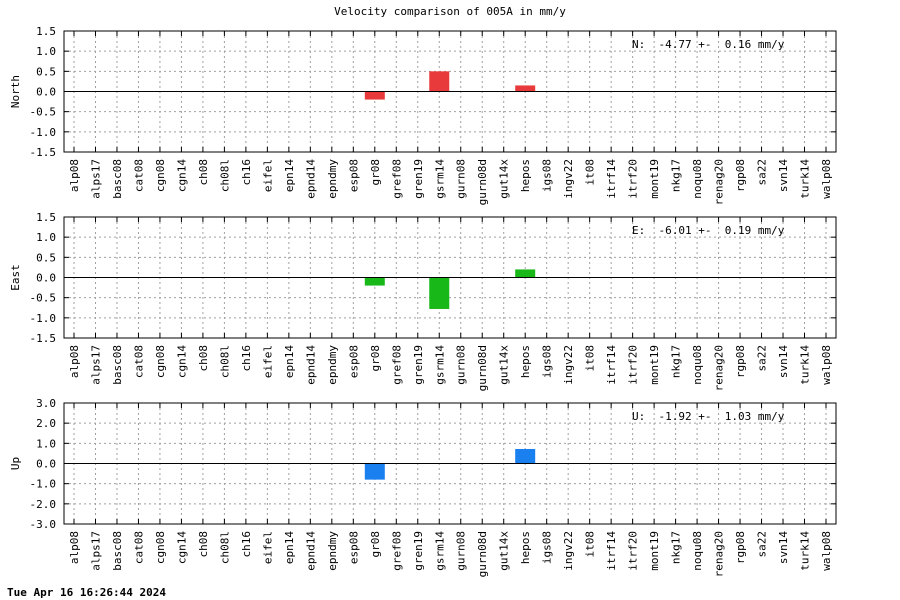 This screenshot has height=600, width=900. I want to click on y-axis-label: East, so click(15, 277).